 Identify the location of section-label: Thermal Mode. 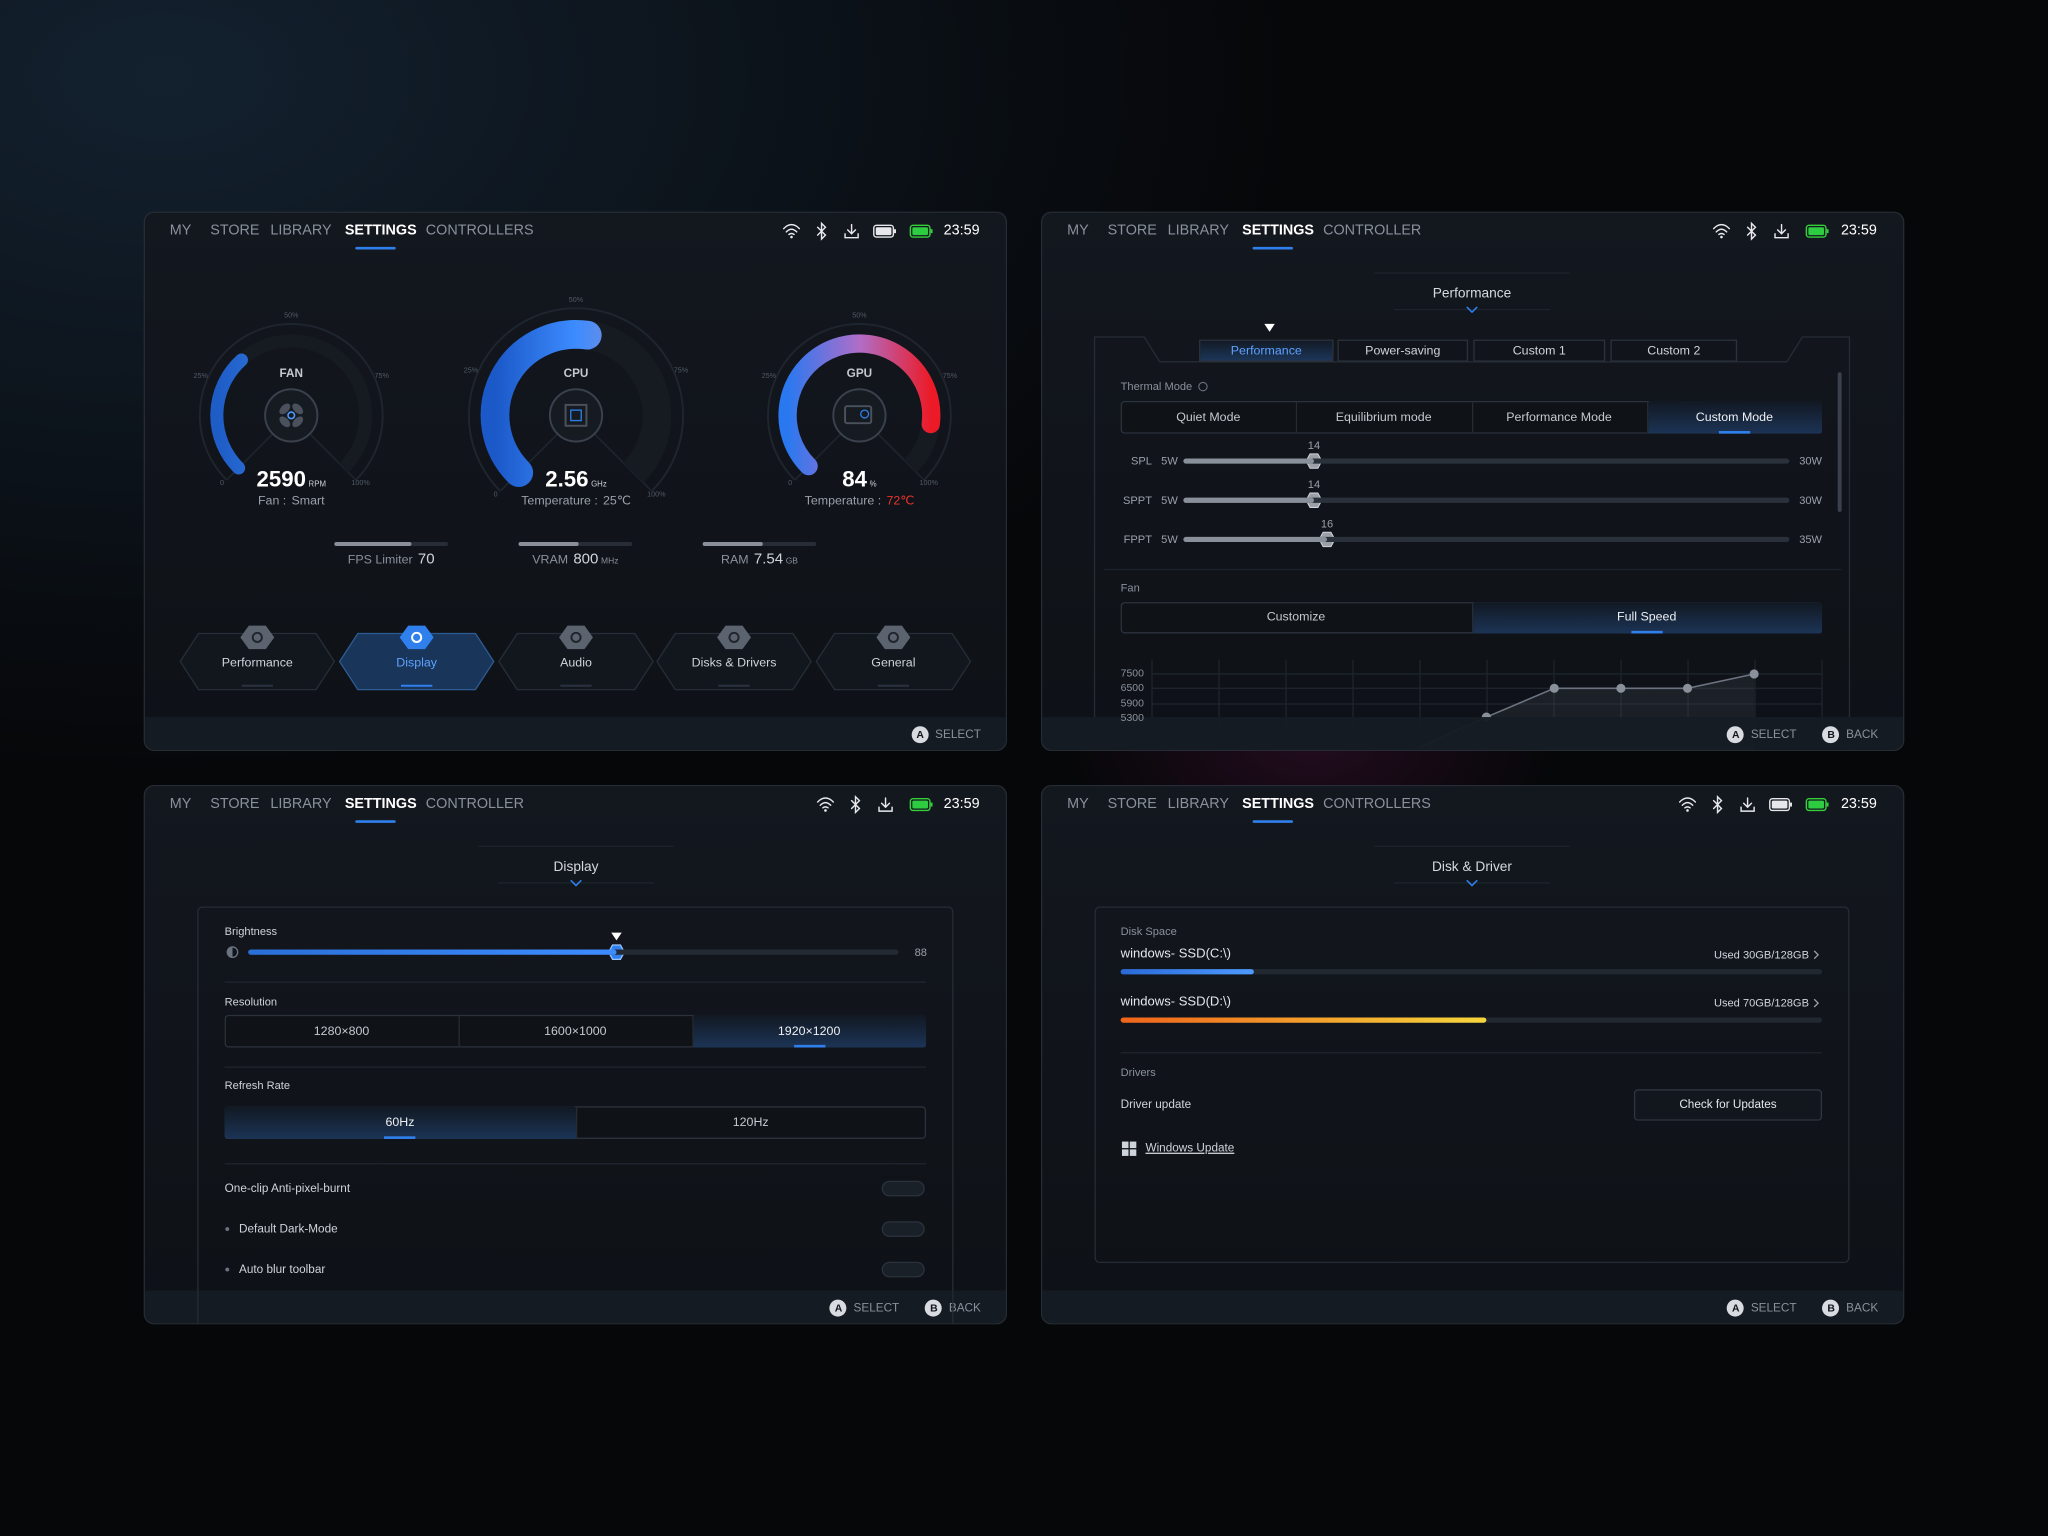
(1156, 386).